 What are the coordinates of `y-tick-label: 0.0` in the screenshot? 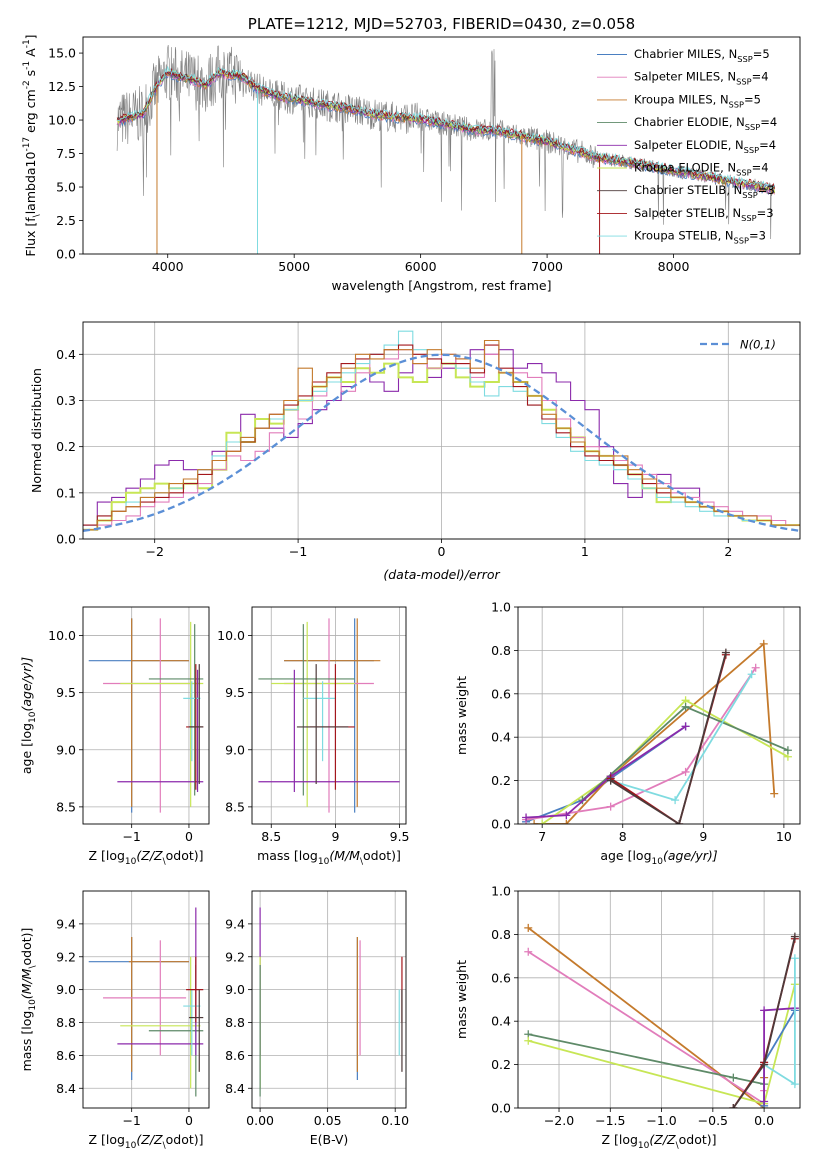 It's located at (66, 254).